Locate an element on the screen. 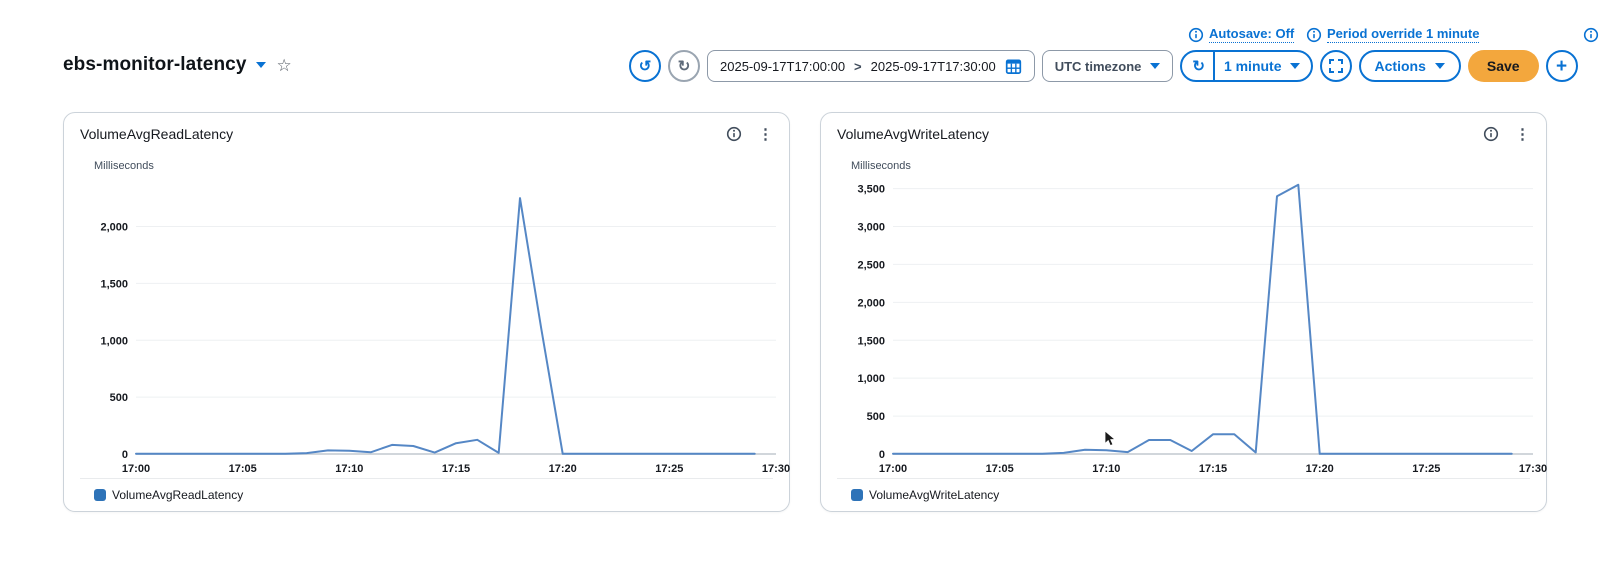  legend-item: VolumeAvgReadLatency is located at coordinates (168, 495).